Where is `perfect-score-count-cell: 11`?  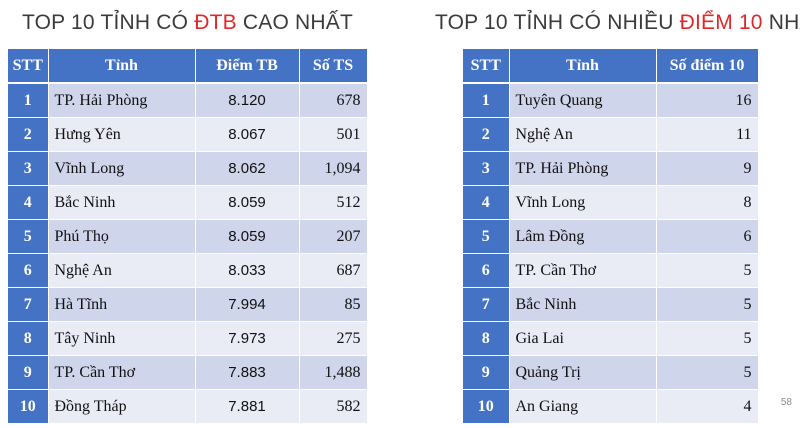 perfect-score-count-cell: 11 is located at coordinates (707, 134).